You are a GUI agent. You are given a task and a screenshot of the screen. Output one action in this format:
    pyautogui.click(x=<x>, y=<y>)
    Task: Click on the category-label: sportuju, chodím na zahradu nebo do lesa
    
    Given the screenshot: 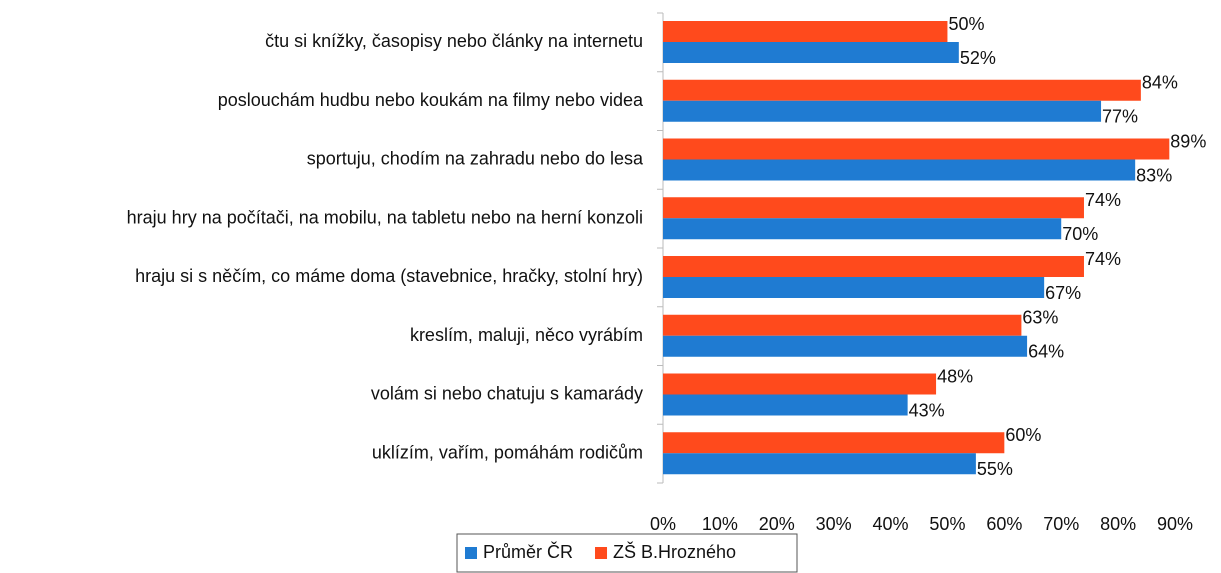 What is the action you would take?
    pyautogui.click(x=475, y=159)
    